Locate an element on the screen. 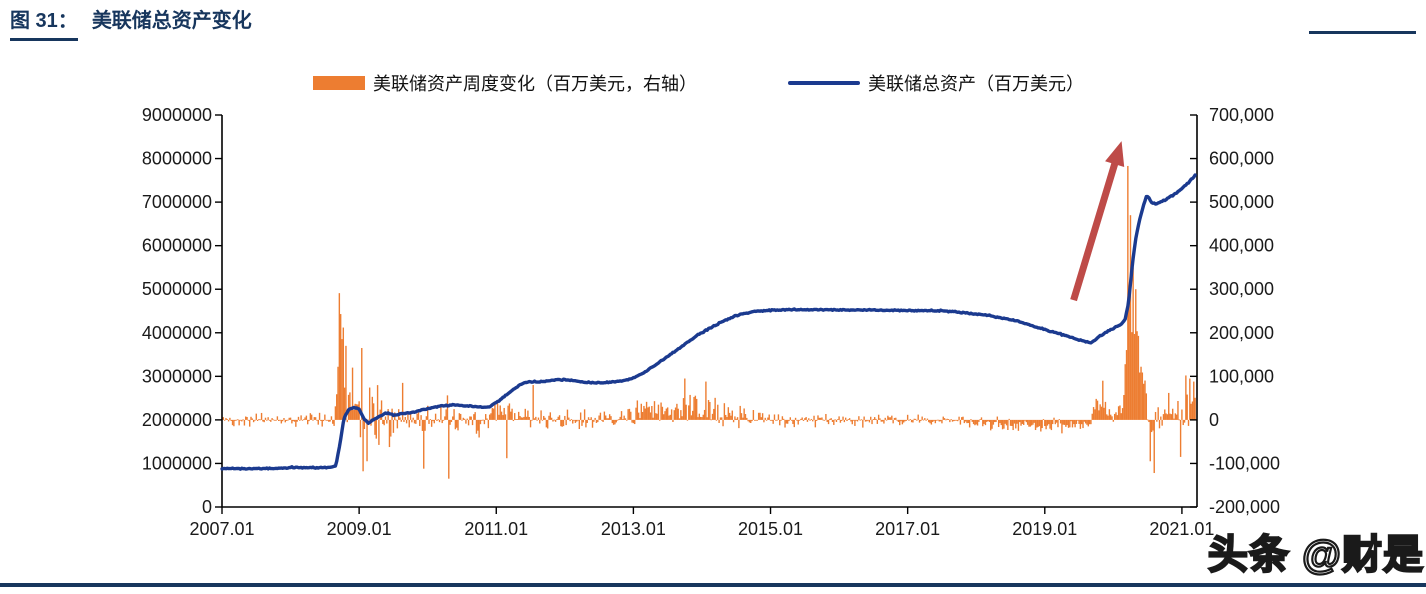 This screenshot has width=1426, height=594. left-axis-tick-label: 5000000 is located at coordinates (177, 289).